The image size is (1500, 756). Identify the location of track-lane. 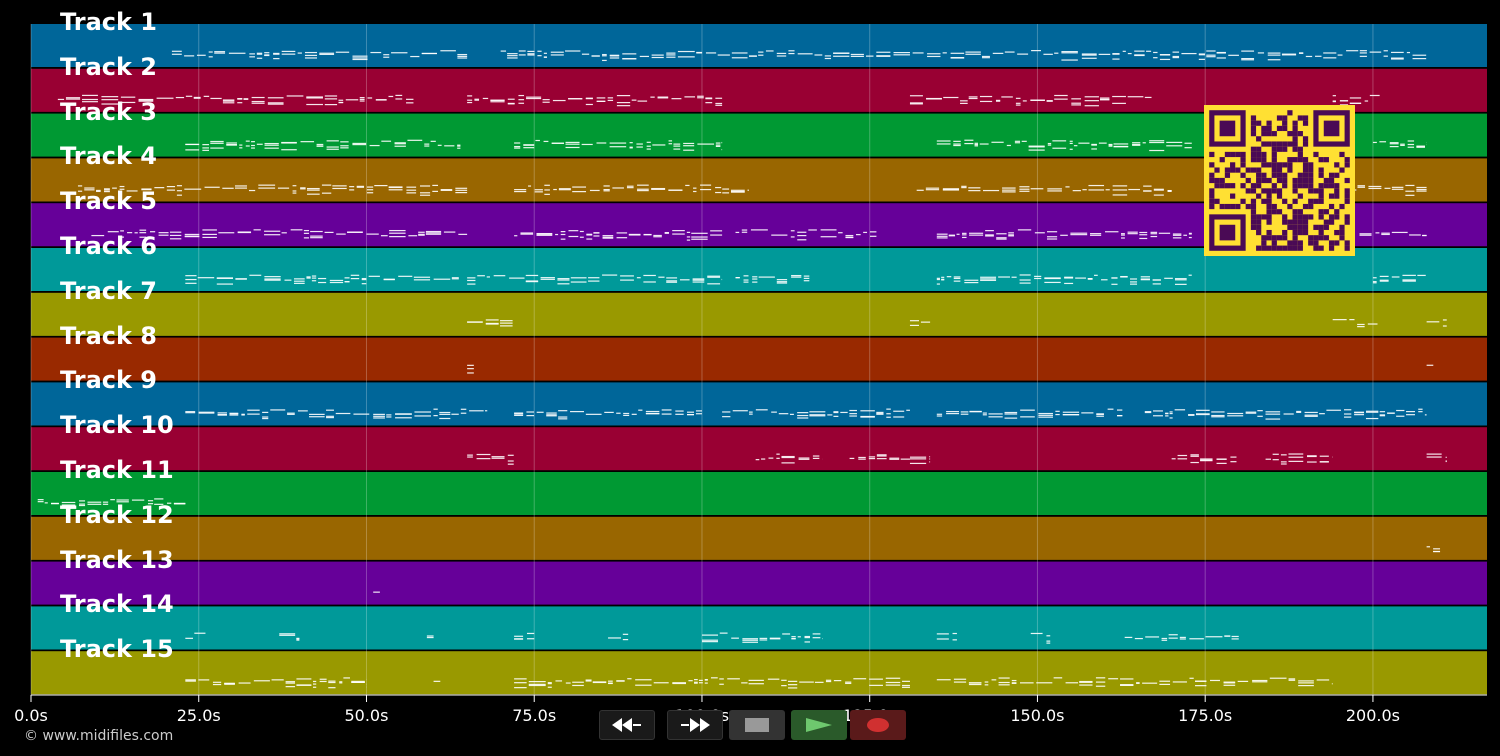
(759, 46).